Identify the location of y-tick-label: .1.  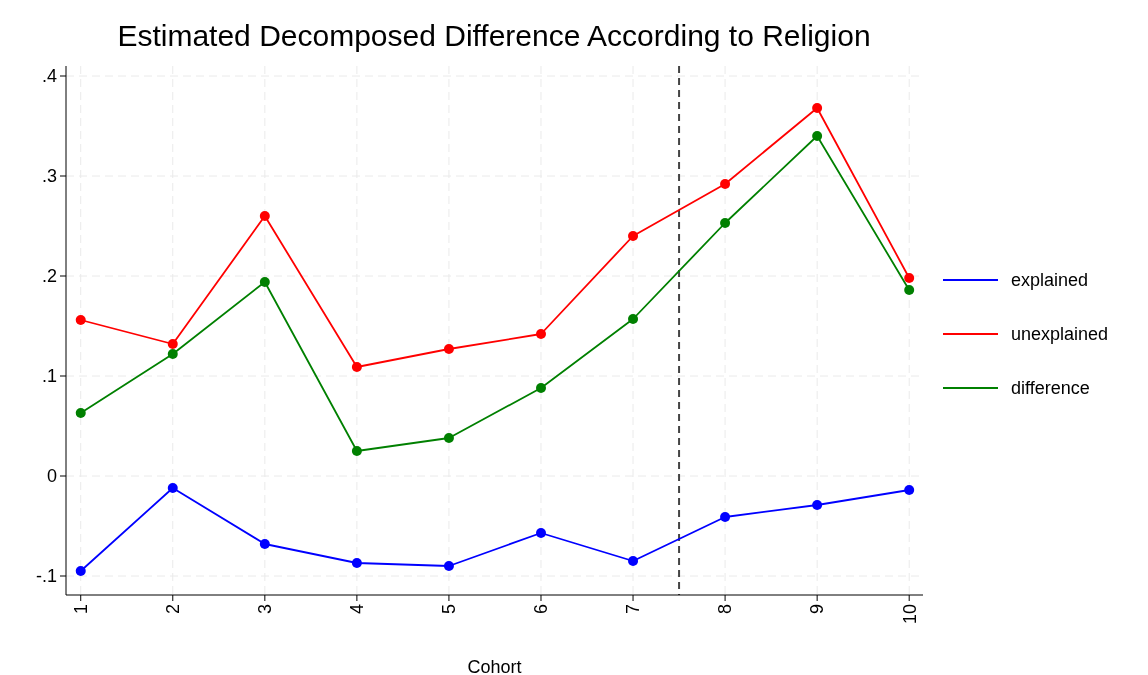
(49, 376).